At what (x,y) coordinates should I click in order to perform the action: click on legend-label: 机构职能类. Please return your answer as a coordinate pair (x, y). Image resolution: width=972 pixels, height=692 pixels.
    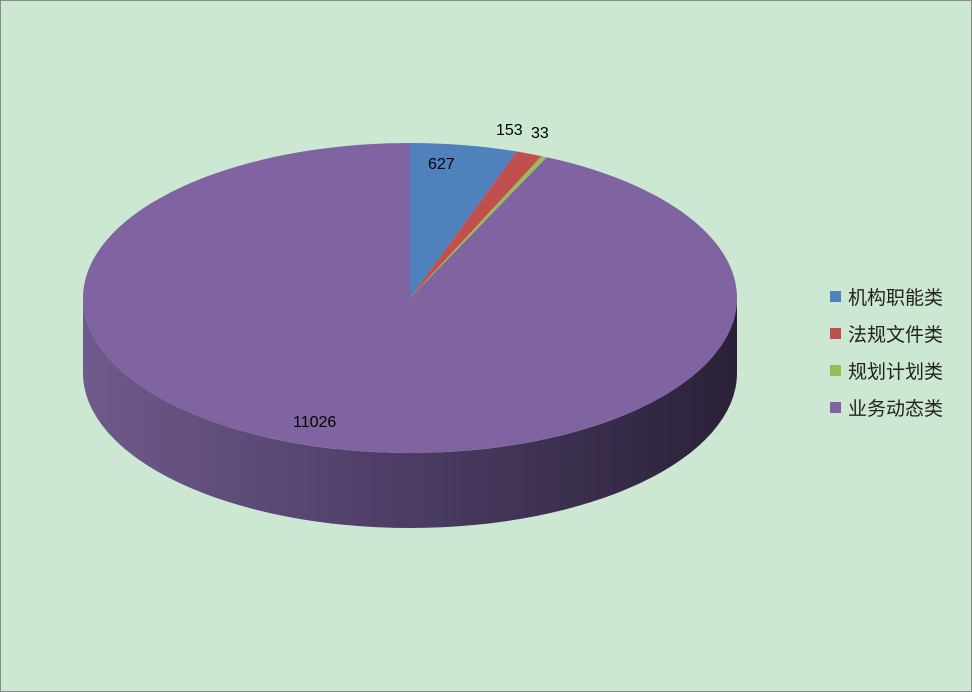
    Looking at the image, I should click on (896, 298).